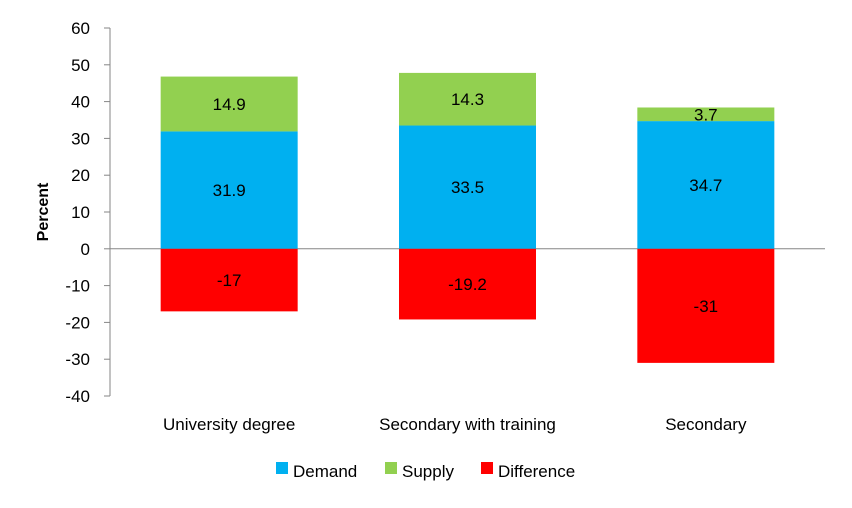 The image size is (852, 508). What do you see at coordinates (80, 28) in the screenshot?
I see `y-tick-label: 60` at bounding box center [80, 28].